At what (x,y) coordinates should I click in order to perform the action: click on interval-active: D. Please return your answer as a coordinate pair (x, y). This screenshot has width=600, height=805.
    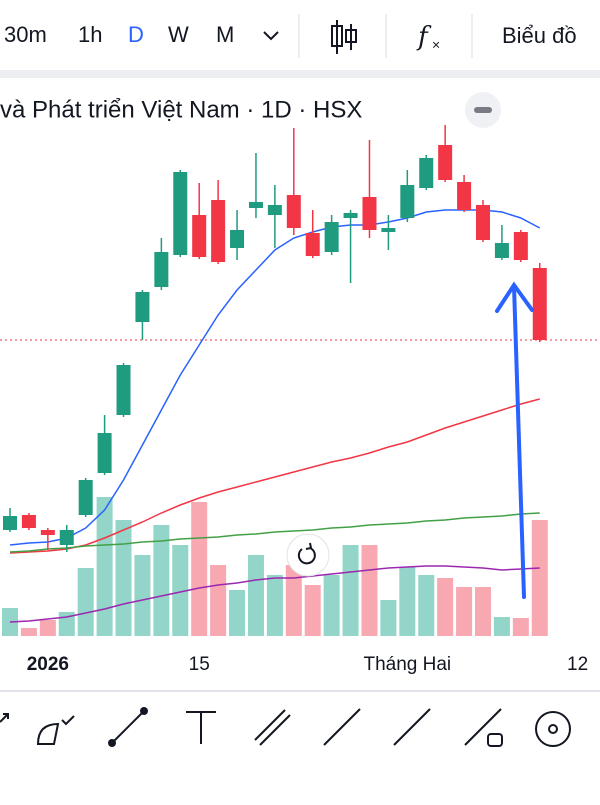
    Looking at the image, I should click on (136, 34).